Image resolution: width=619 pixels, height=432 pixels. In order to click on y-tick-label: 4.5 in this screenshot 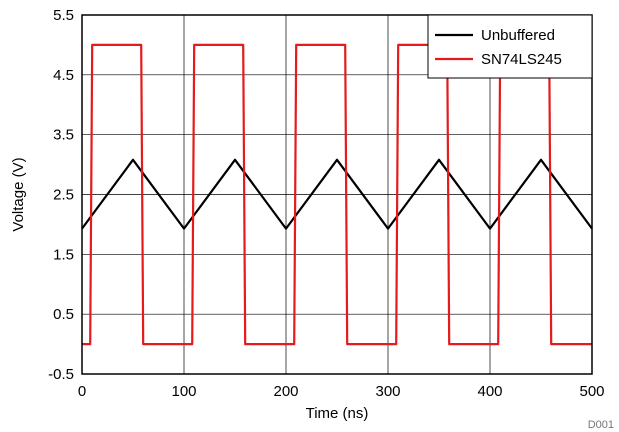, I will do `click(63, 75)`.